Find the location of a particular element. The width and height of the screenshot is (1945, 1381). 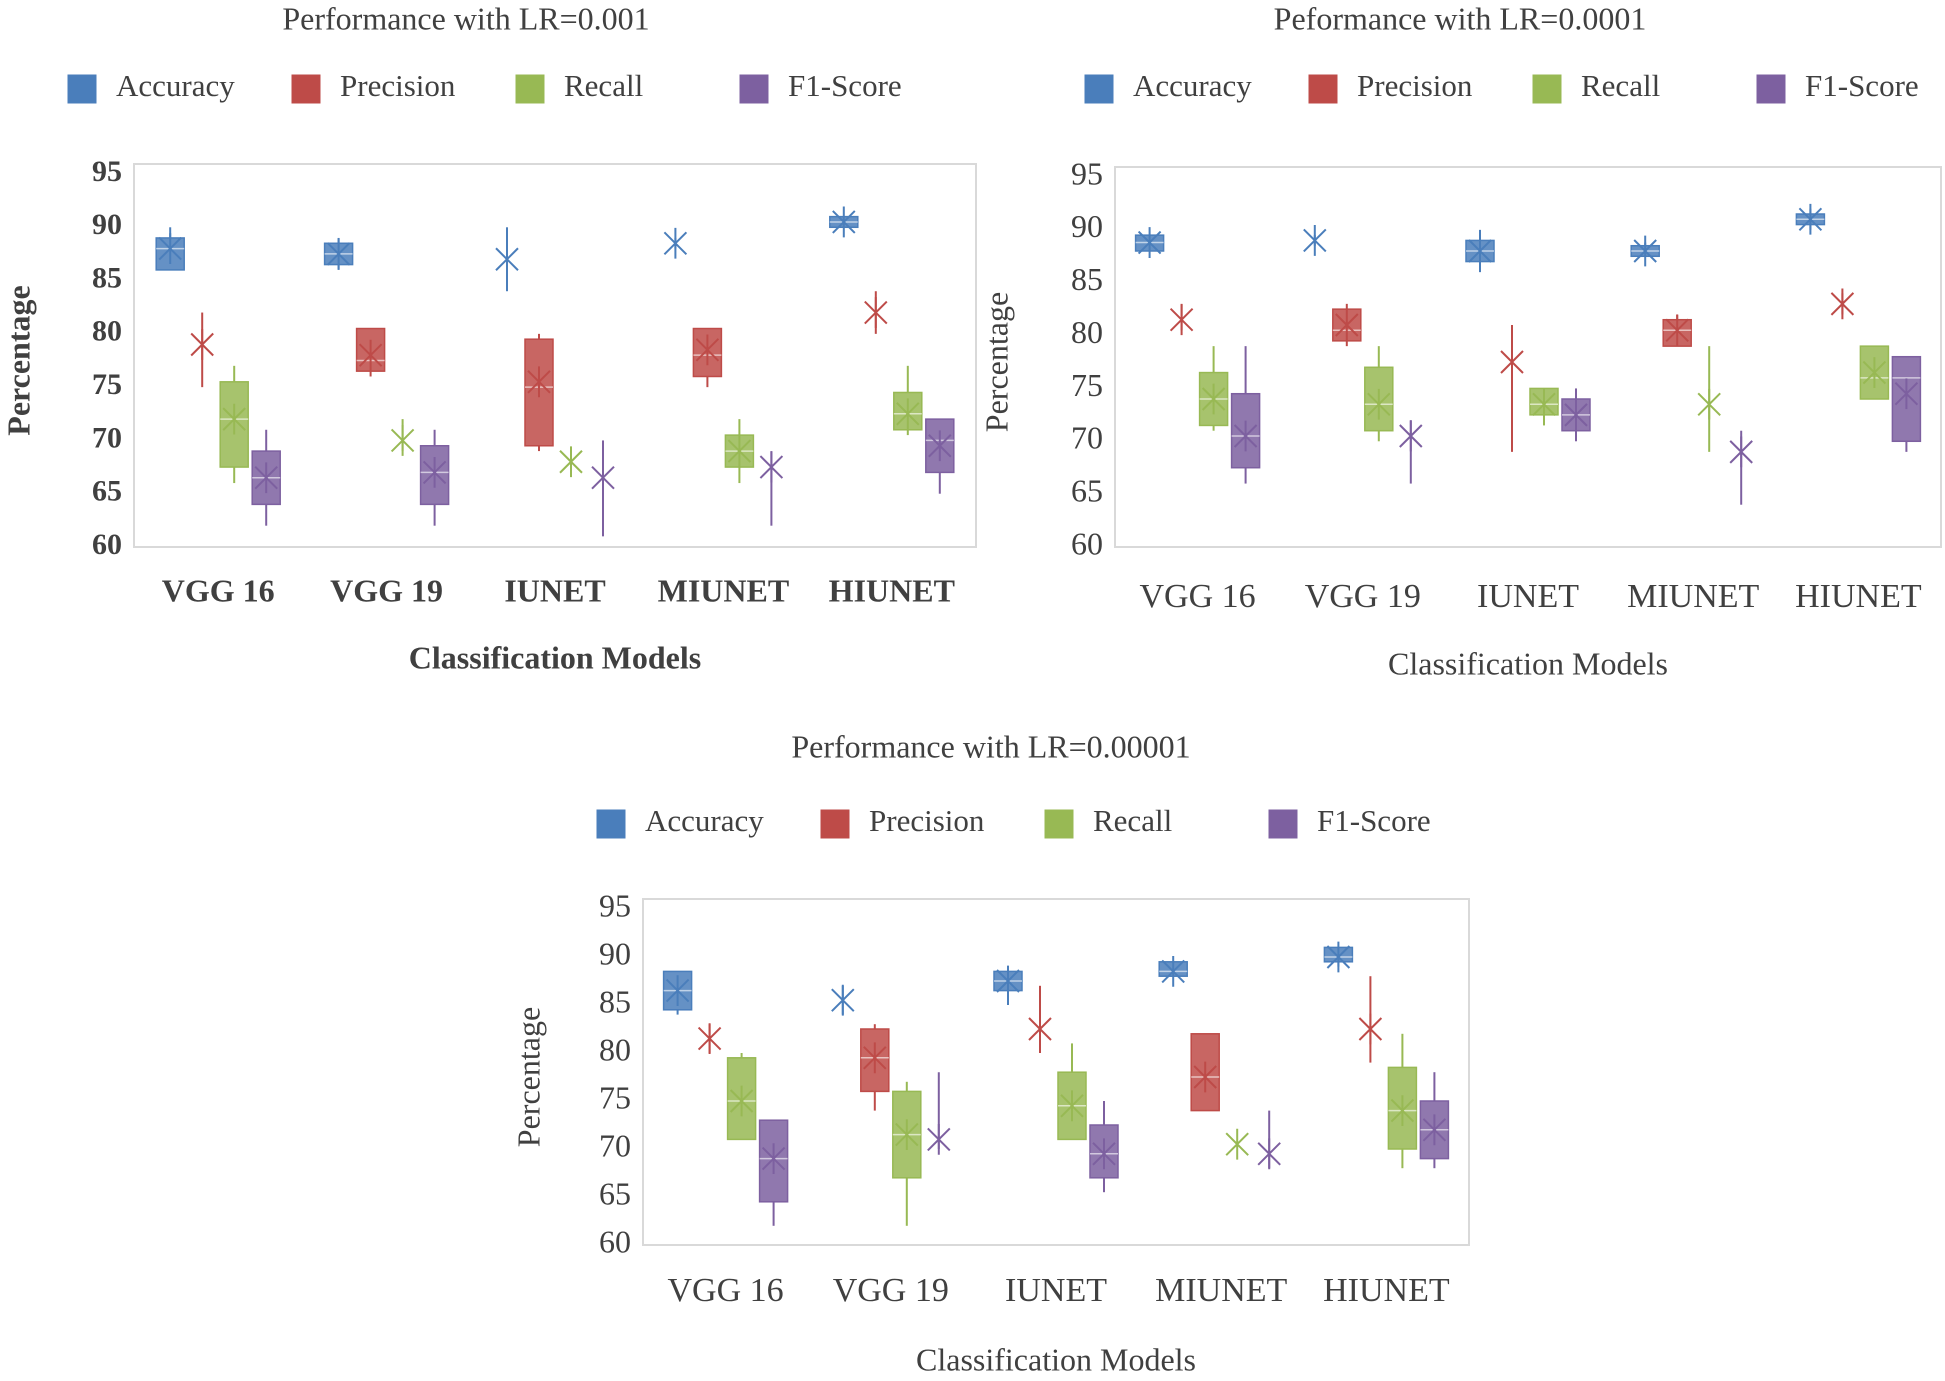

x-axis-title: Classification Models is located at coordinates (1056, 1359).